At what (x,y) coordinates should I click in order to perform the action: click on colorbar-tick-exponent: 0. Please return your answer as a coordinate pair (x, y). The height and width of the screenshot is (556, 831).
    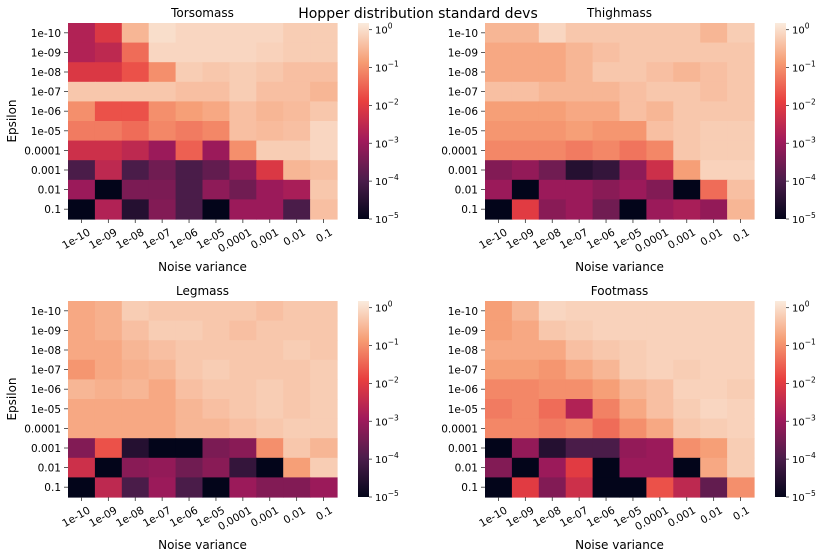
    Looking at the image, I should click on (390, 26).